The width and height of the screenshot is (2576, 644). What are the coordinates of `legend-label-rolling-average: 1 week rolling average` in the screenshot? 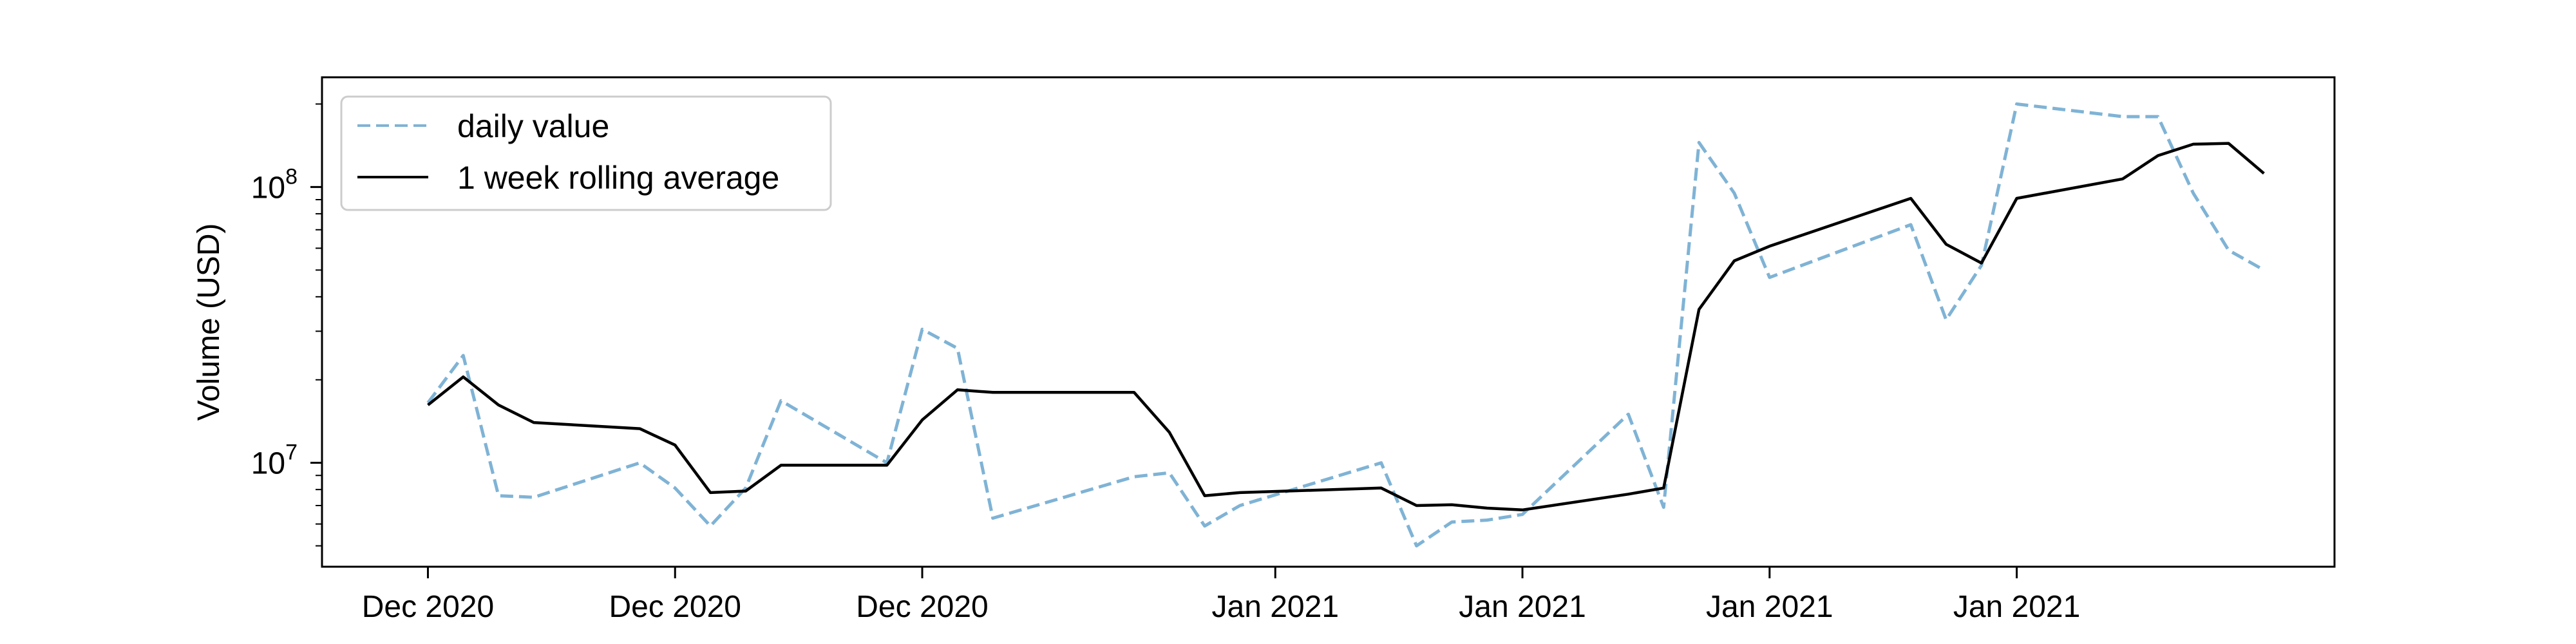 It's located at (618, 178).